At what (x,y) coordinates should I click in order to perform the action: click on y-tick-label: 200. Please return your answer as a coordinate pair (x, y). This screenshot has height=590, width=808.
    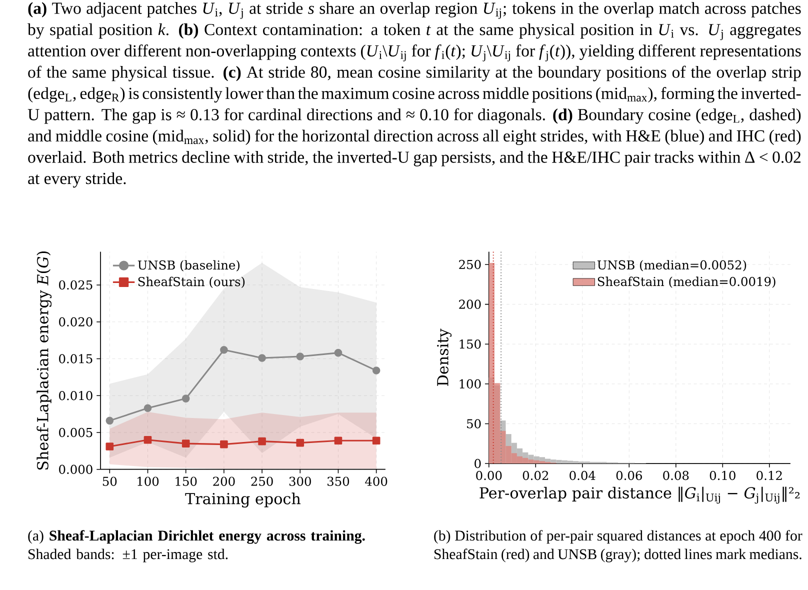
    Looking at the image, I should click on (470, 304).